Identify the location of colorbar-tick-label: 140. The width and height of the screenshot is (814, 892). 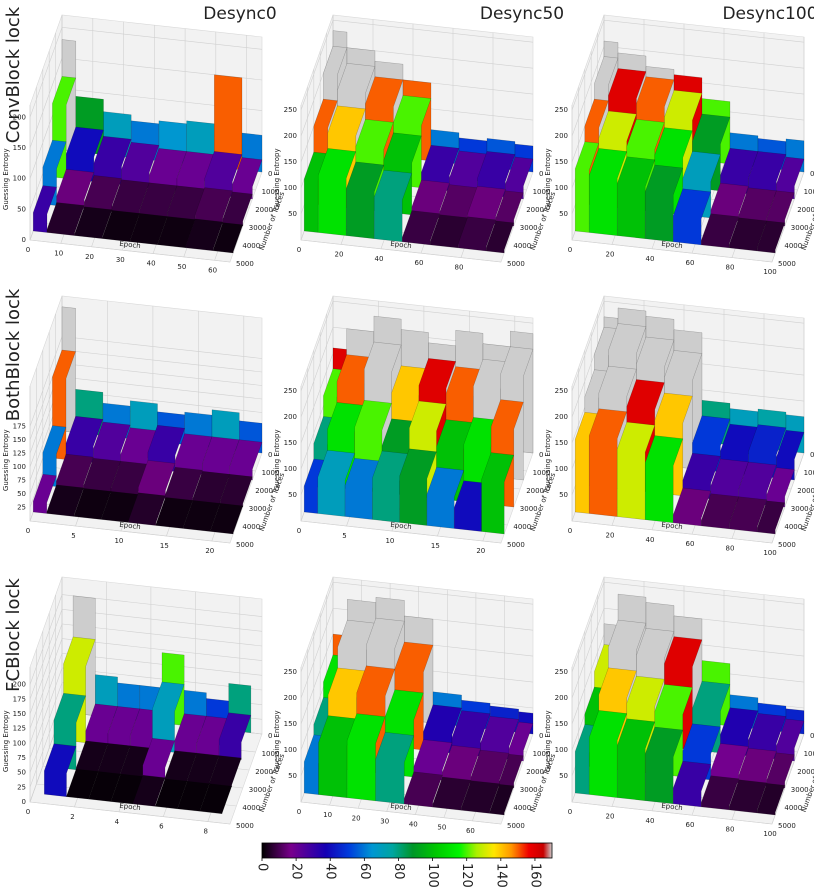
(500, 875).